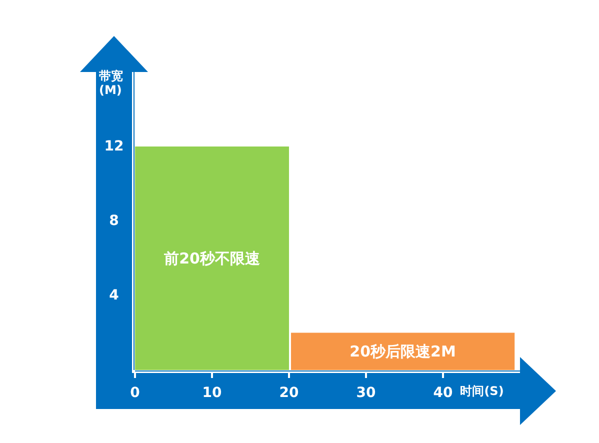 The height and width of the screenshot is (443, 599). Describe the element at coordinates (482, 391) in the screenshot. I see `x-axis-title: 时间(S)` at that location.